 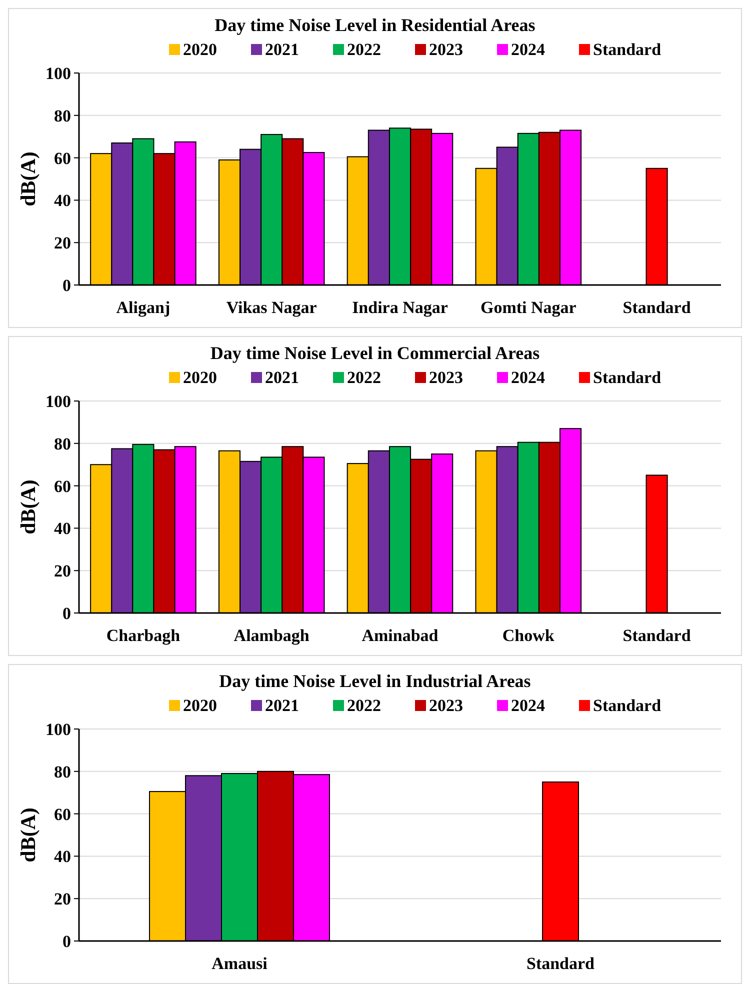 I want to click on x-tick-label: Chowk, so click(x=528, y=635).